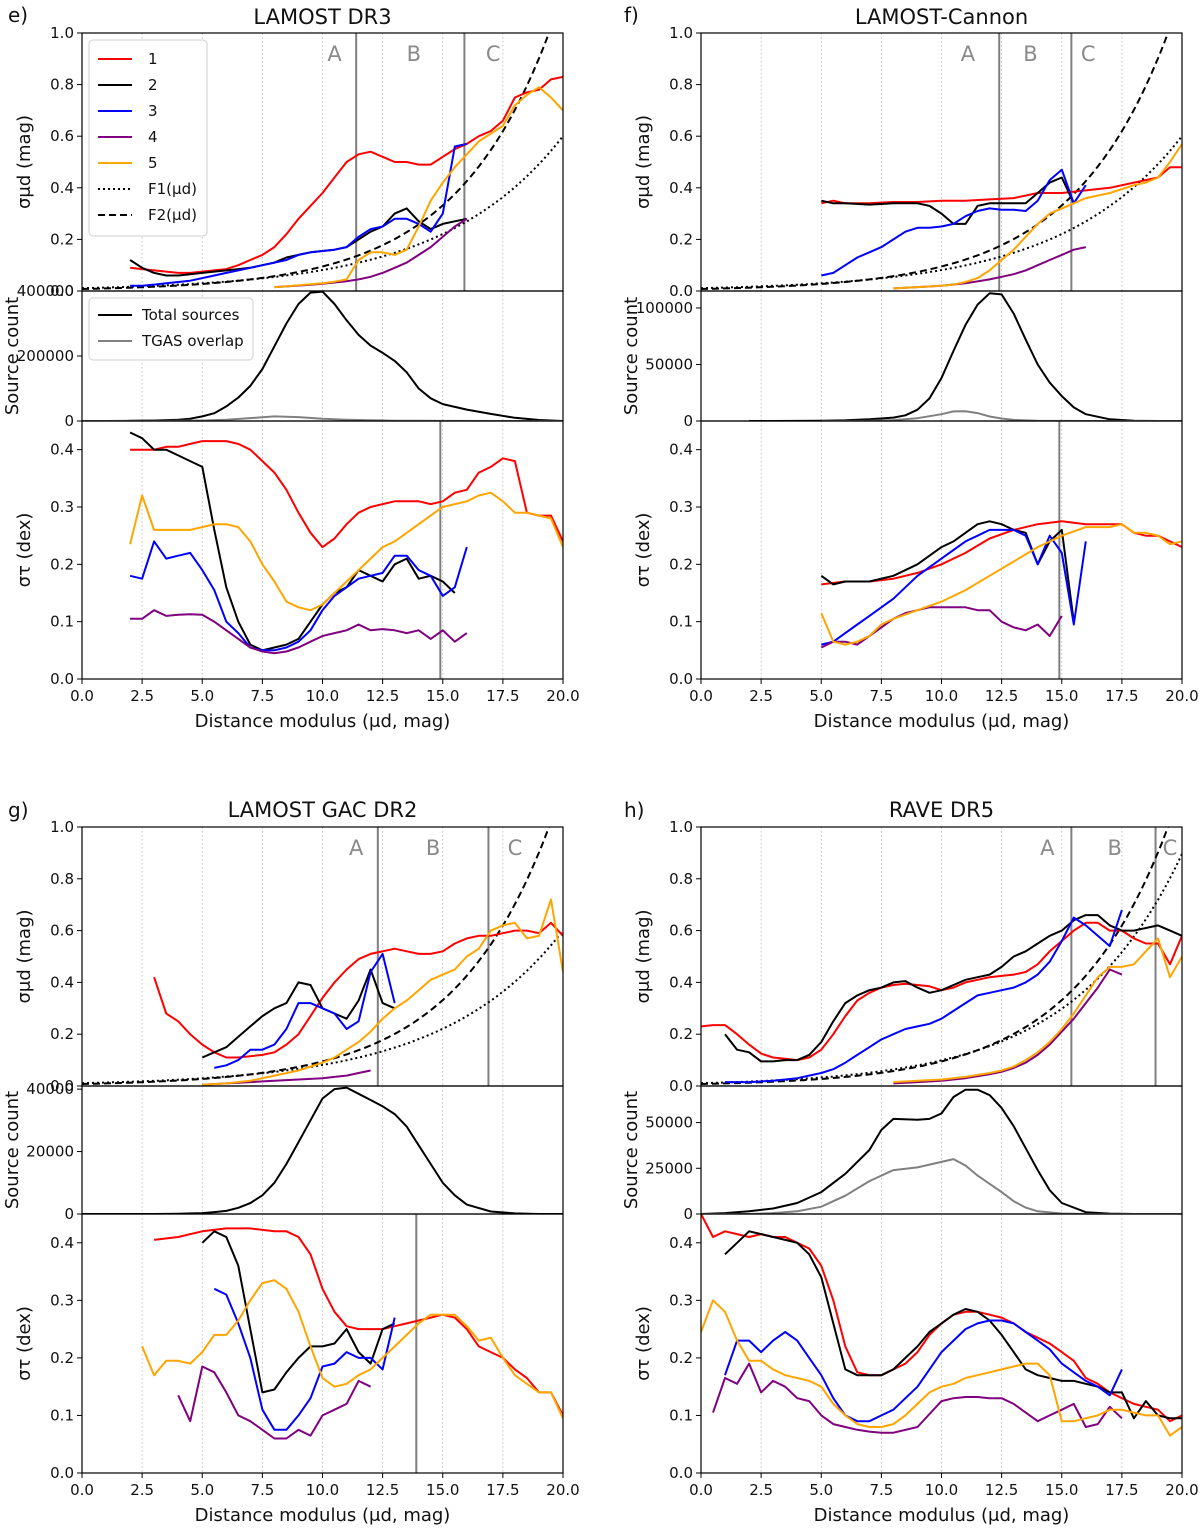 The height and width of the screenshot is (1529, 1200). I want to click on chart-title: RAVE DR5, so click(941, 810).